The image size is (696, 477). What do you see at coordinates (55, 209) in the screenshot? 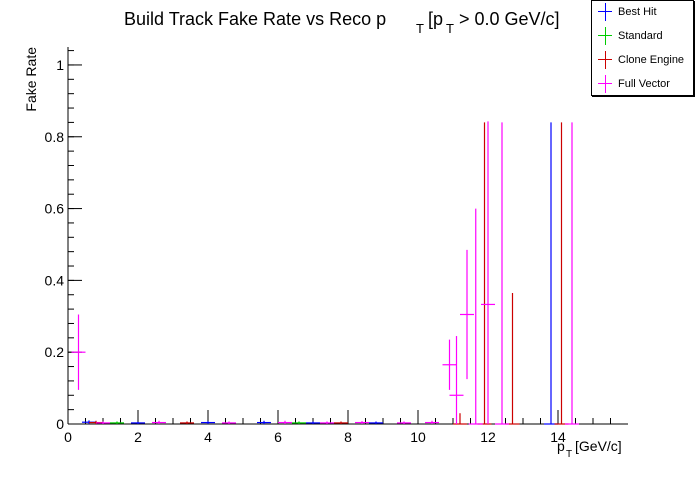
I see `y-tick-label: 0.6` at bounding box center [55, 209].